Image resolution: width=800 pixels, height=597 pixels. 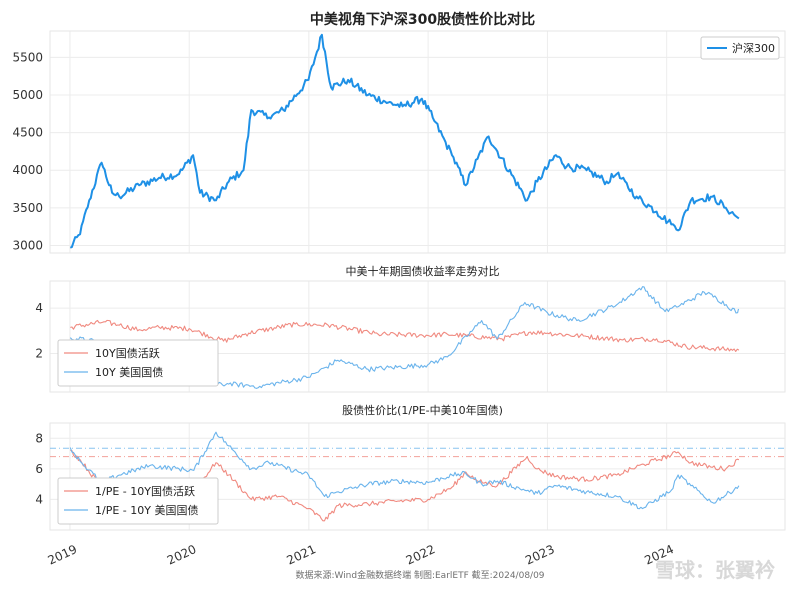 I want to click on y-tick-label: 6, so click(x=39, y=469).